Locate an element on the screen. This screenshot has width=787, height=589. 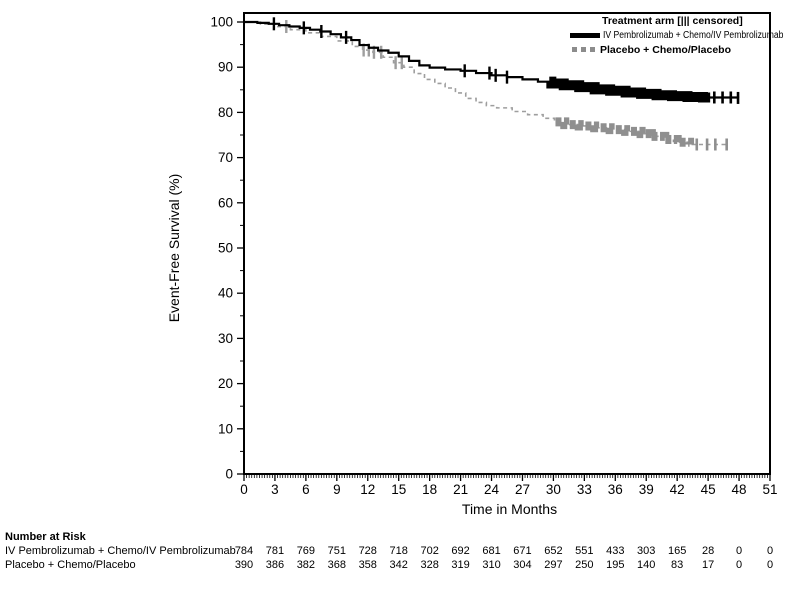
risk-count: 652 is located at coordinates (553, 551).